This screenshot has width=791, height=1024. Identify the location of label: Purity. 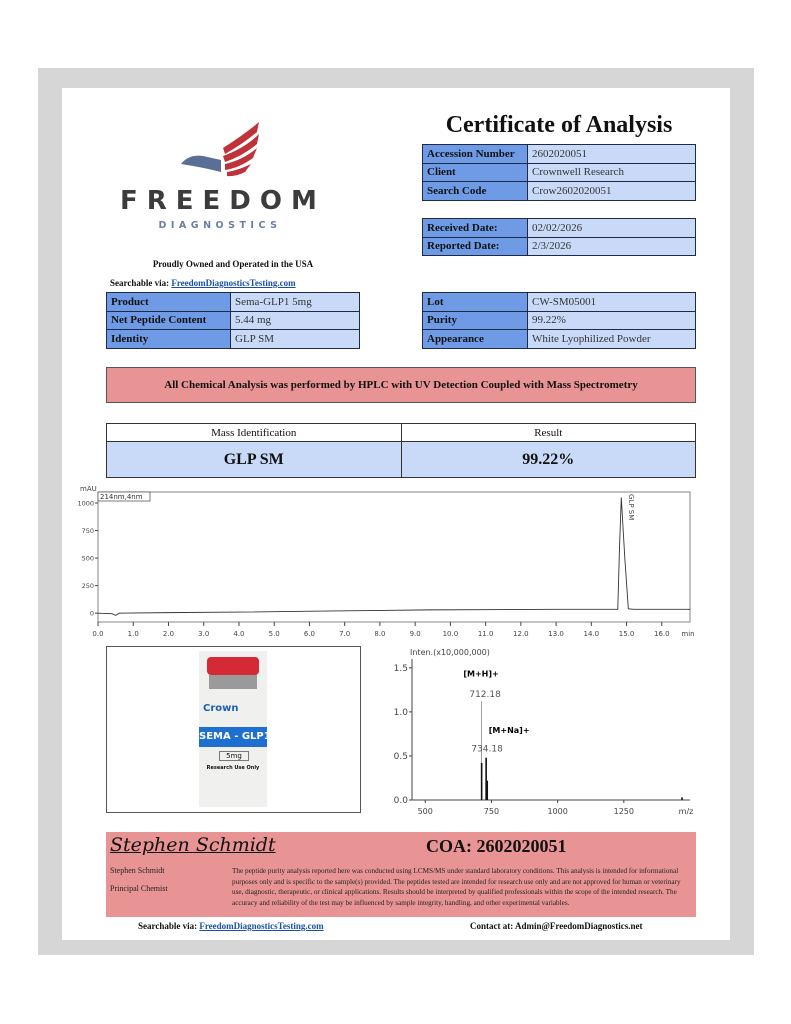
(475, 320).